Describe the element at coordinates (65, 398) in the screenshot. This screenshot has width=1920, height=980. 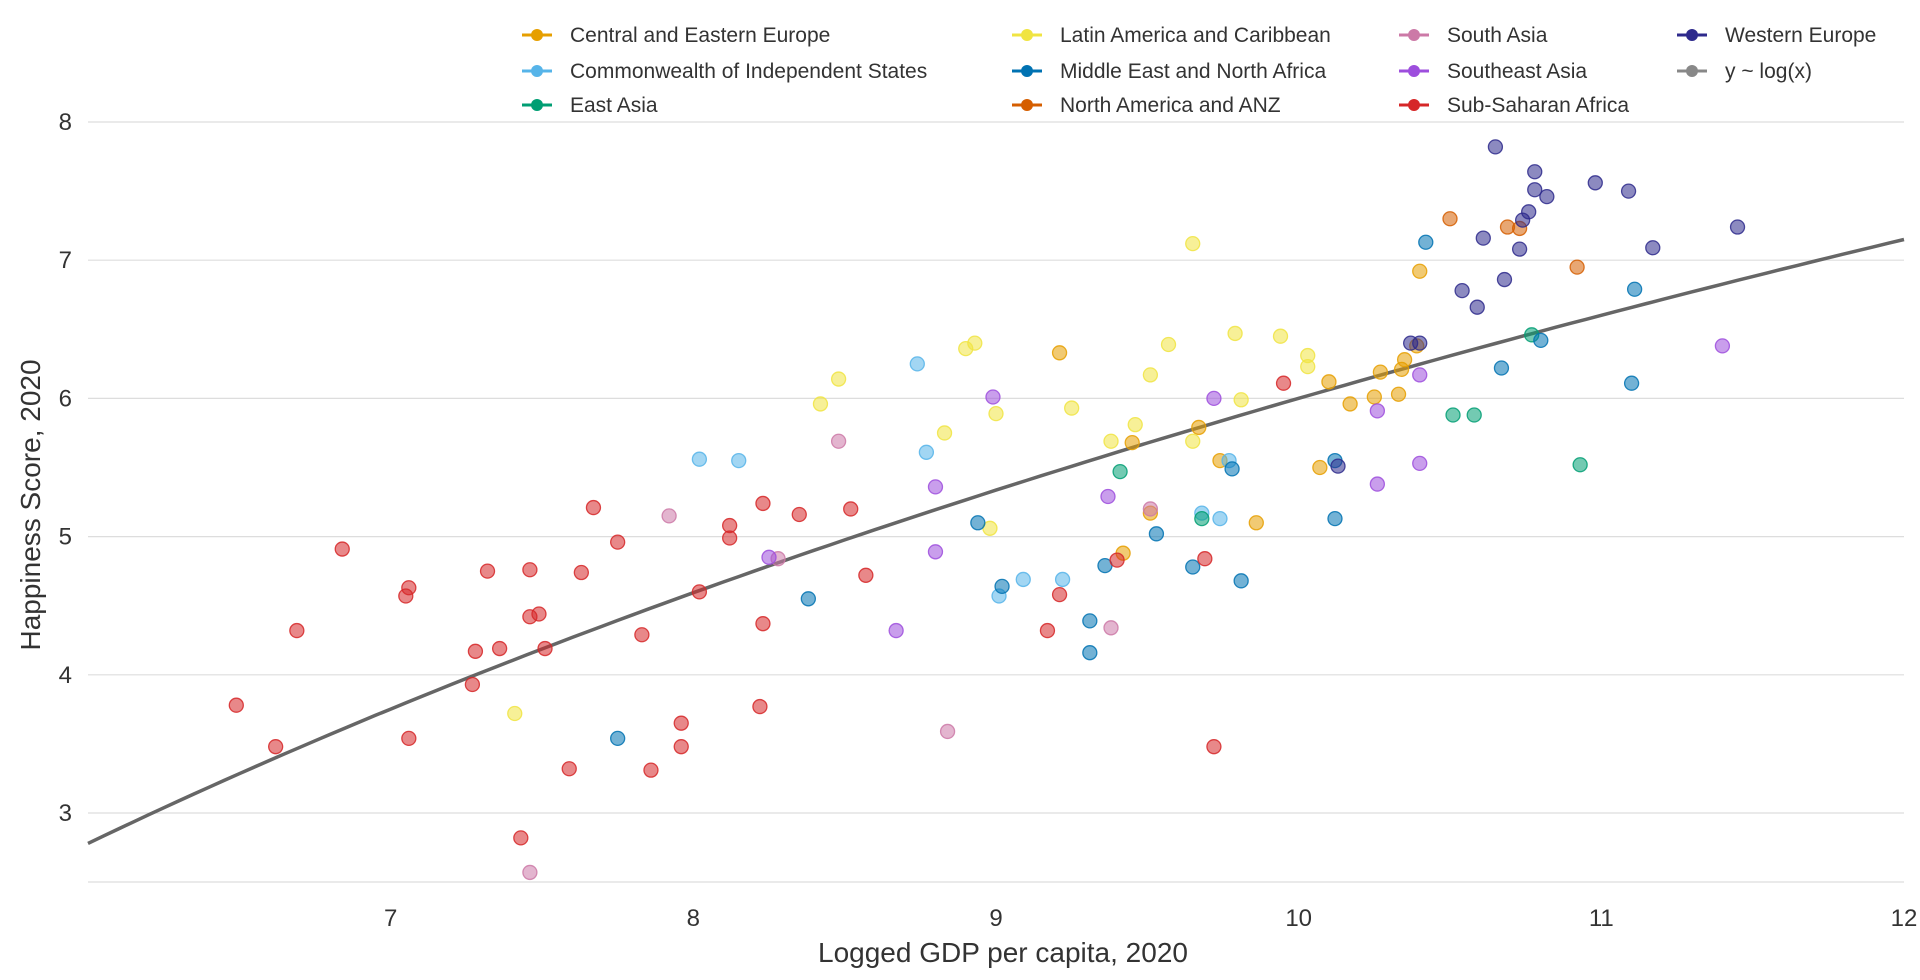
I see `y-tick-6: 6` at that location.